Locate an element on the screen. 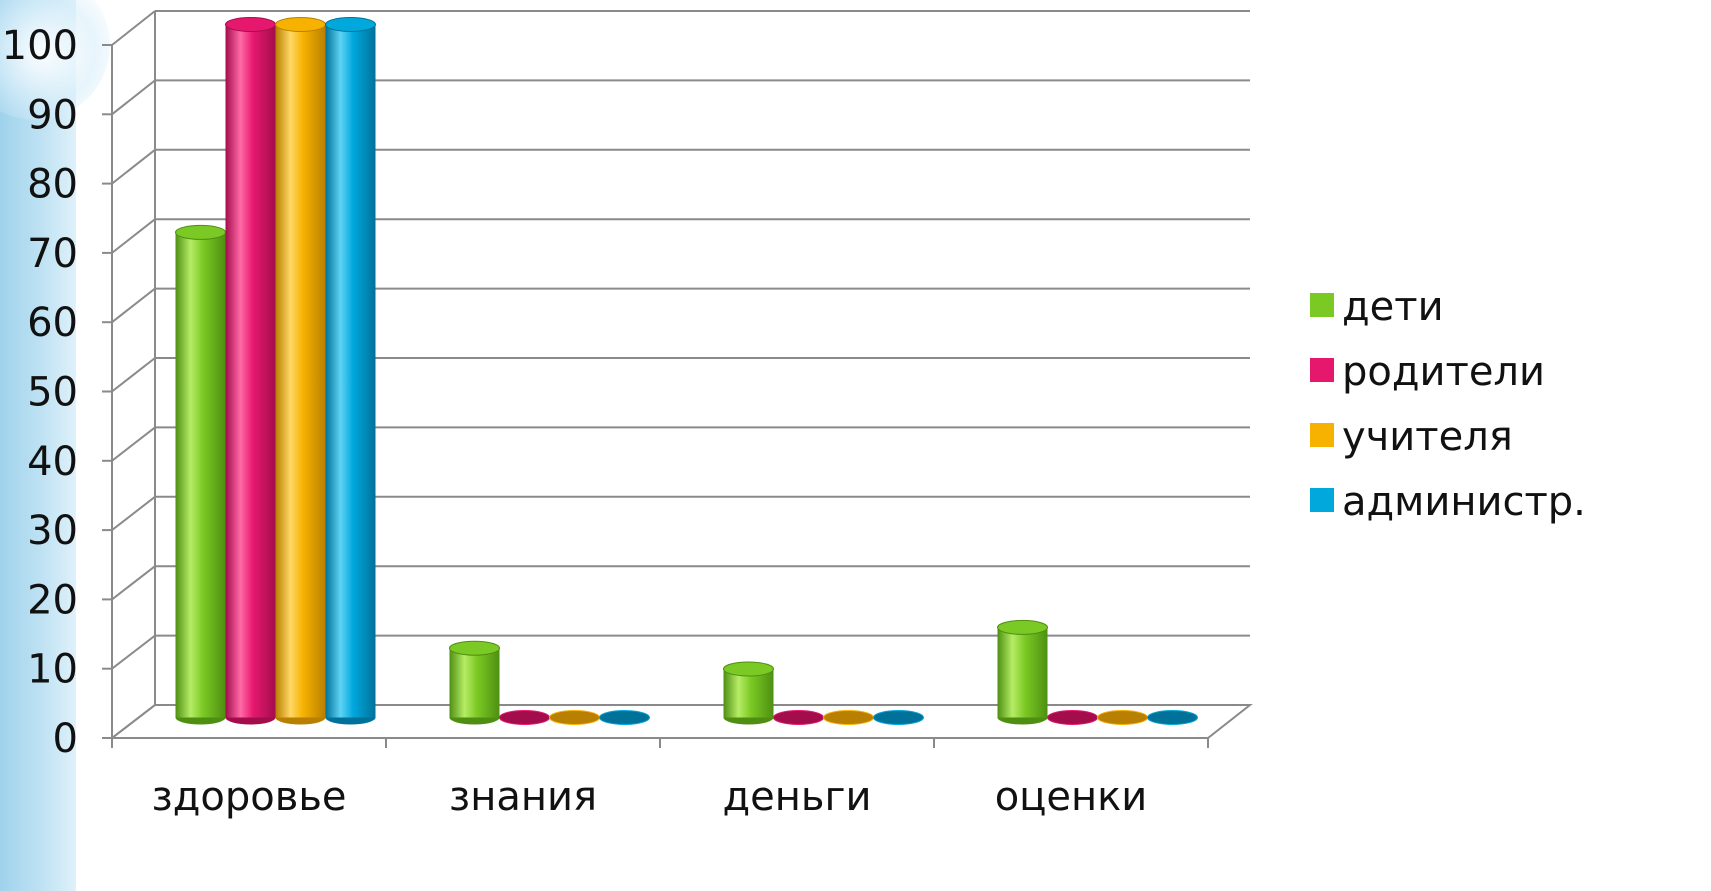 The height and width of the screenshot is (891, 1711). legend-item: администр. is located at coordinates (1448, 502).